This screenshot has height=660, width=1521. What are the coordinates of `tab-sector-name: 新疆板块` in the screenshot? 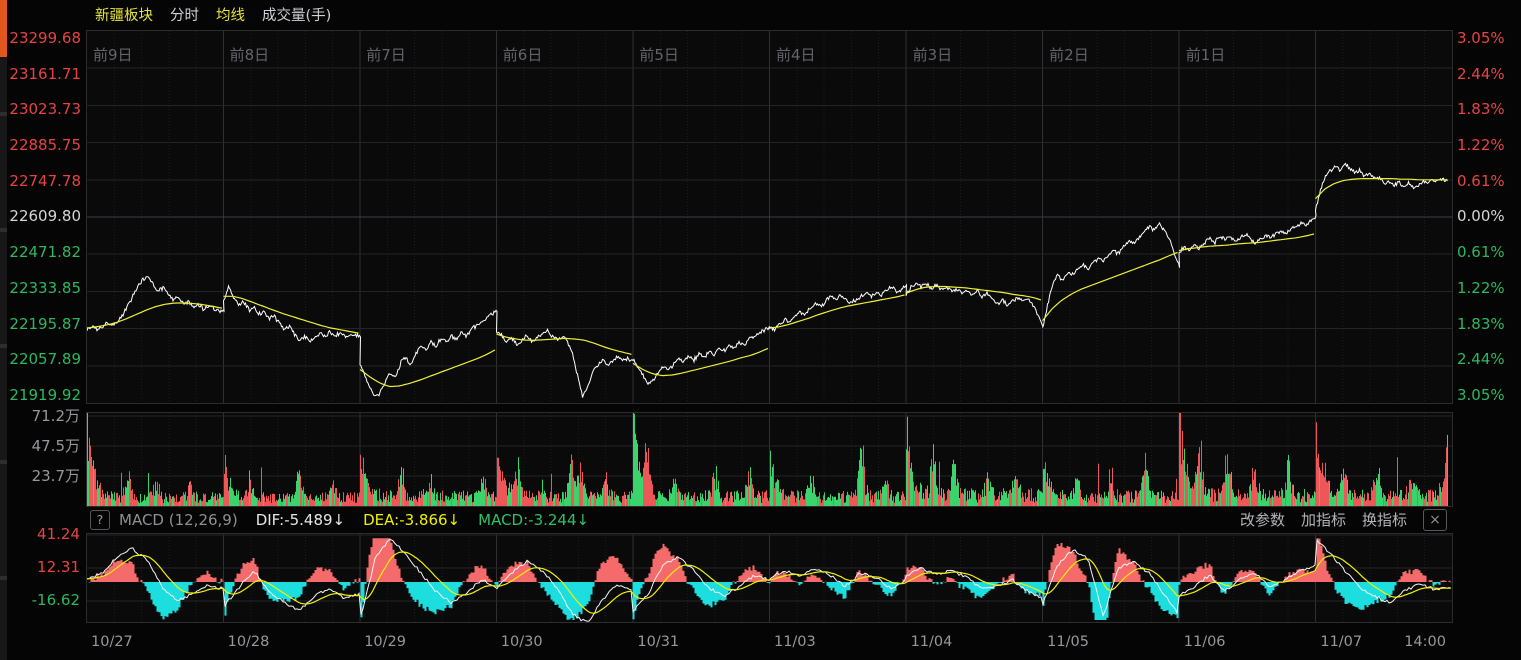 It's located at (124, 15).